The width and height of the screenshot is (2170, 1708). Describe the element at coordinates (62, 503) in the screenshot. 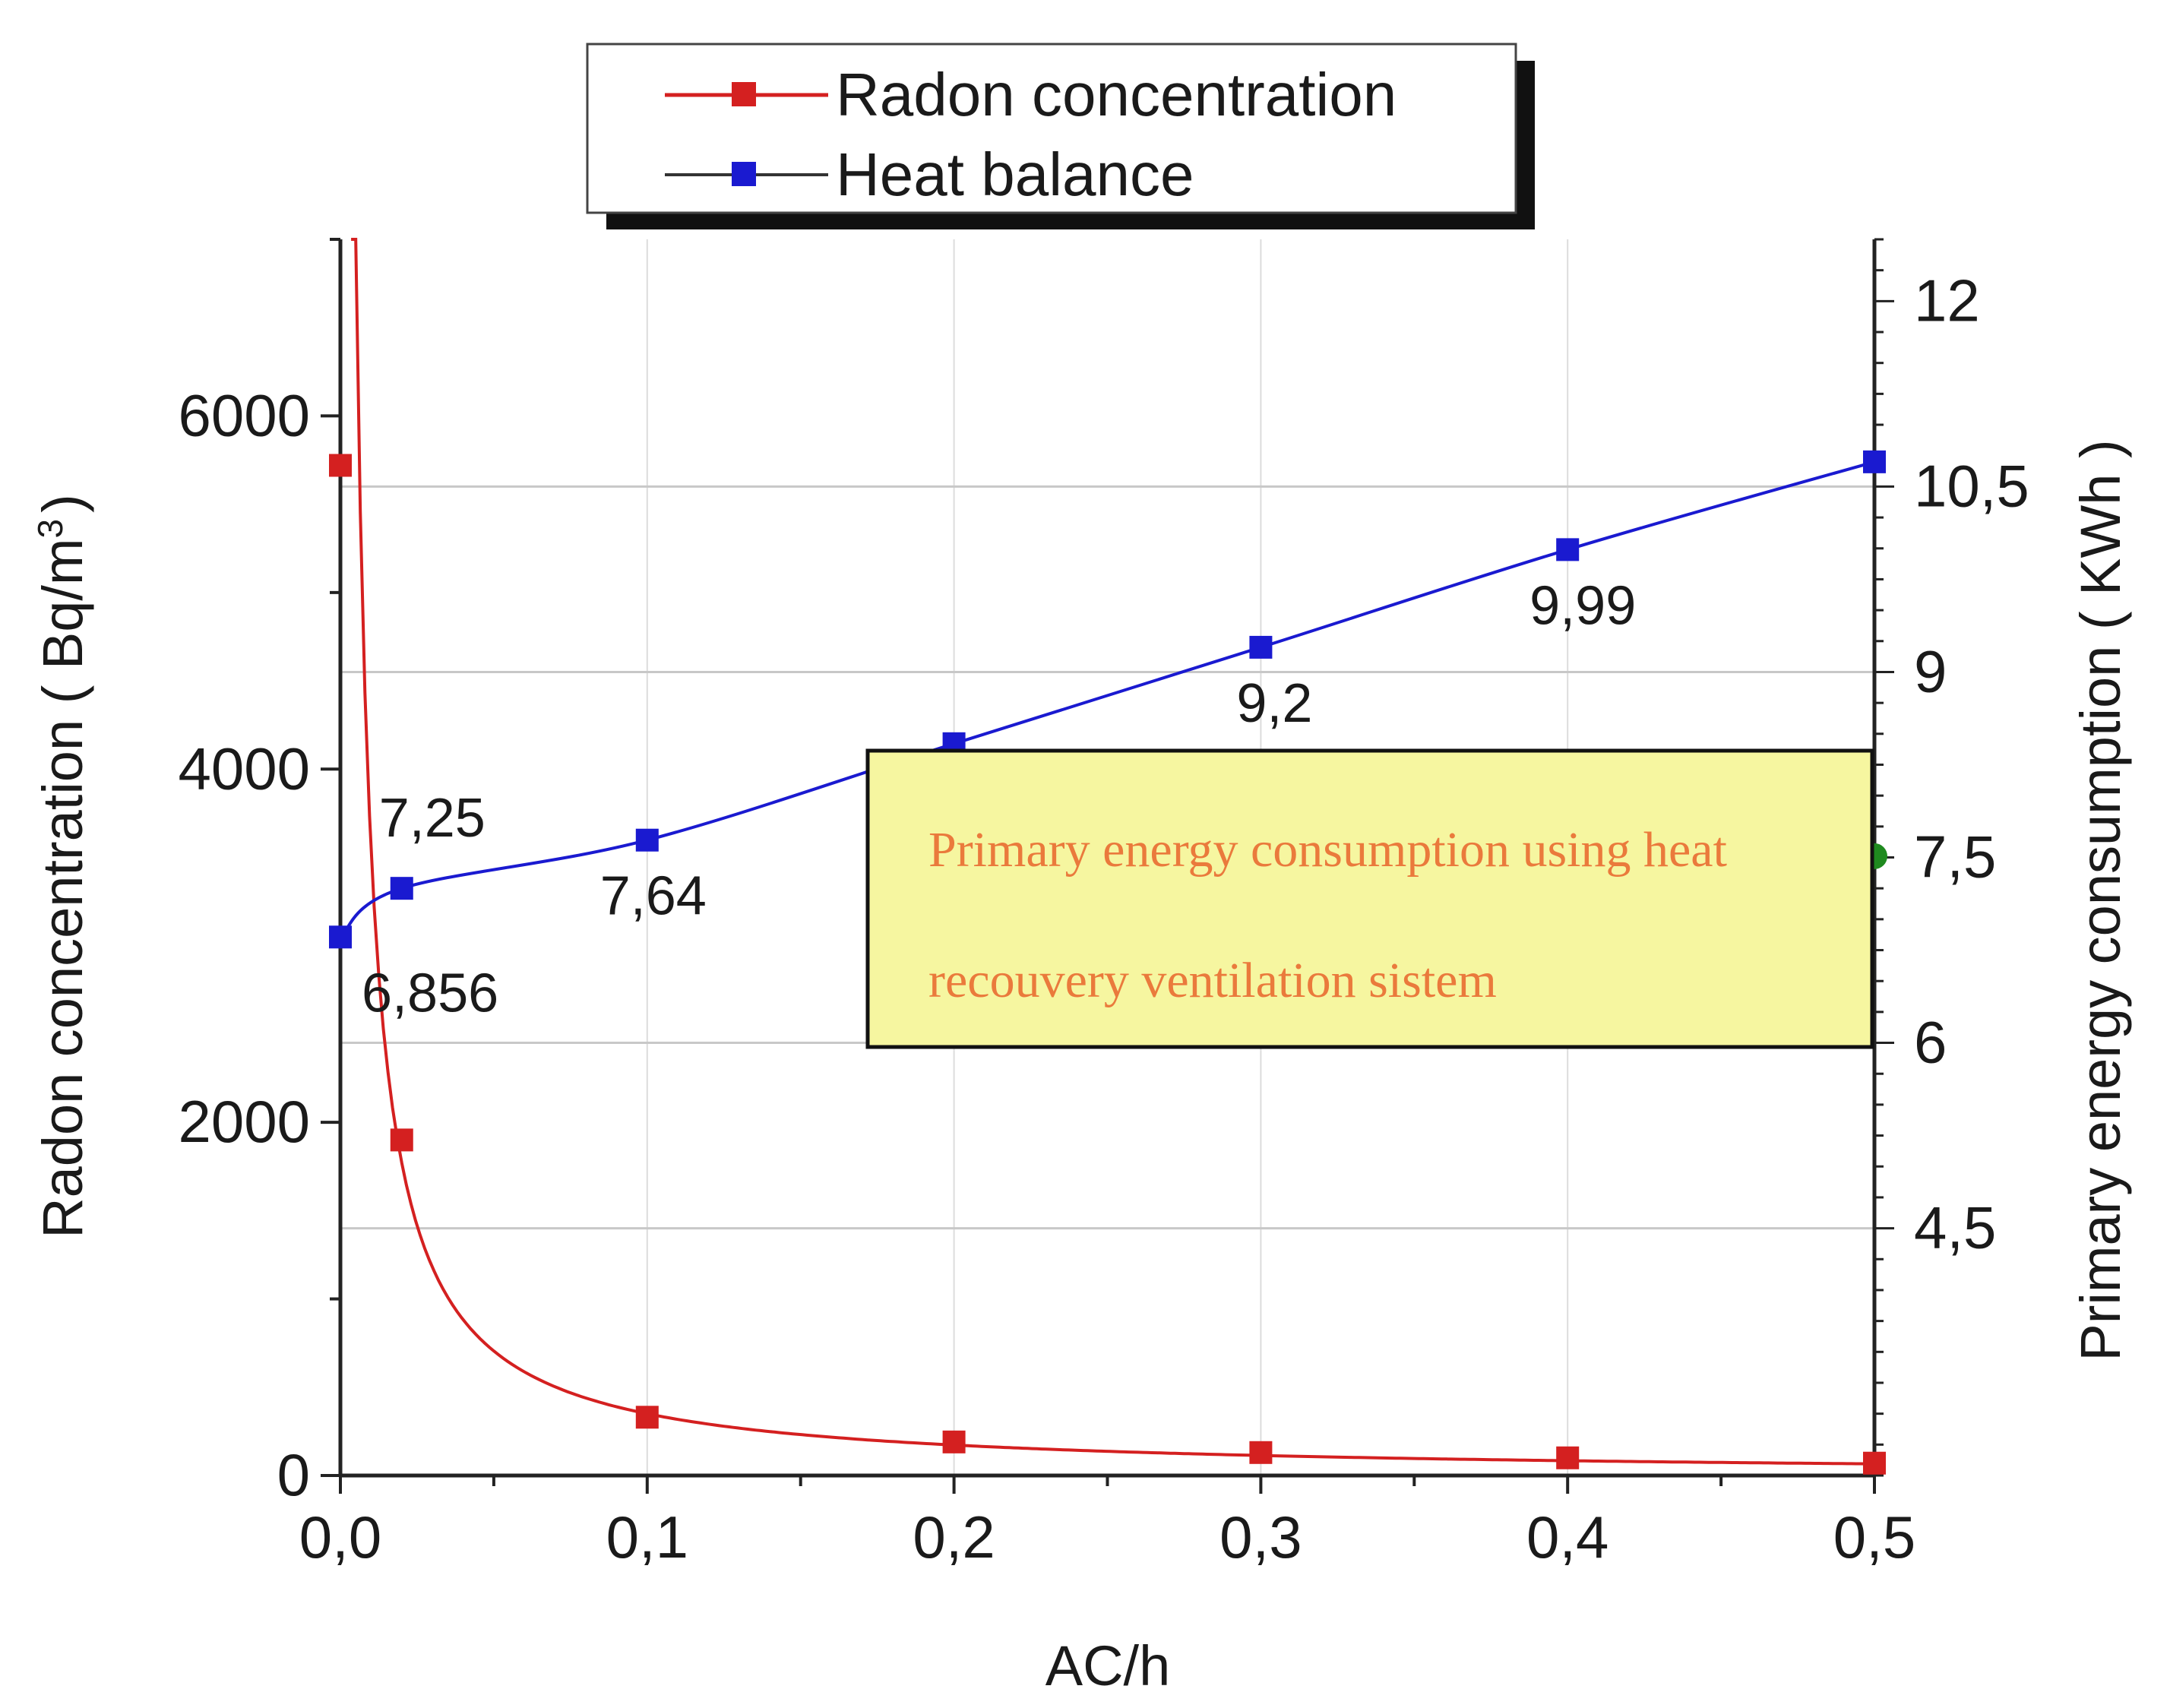

I see `left-y-axis-title-close: )` at that location.